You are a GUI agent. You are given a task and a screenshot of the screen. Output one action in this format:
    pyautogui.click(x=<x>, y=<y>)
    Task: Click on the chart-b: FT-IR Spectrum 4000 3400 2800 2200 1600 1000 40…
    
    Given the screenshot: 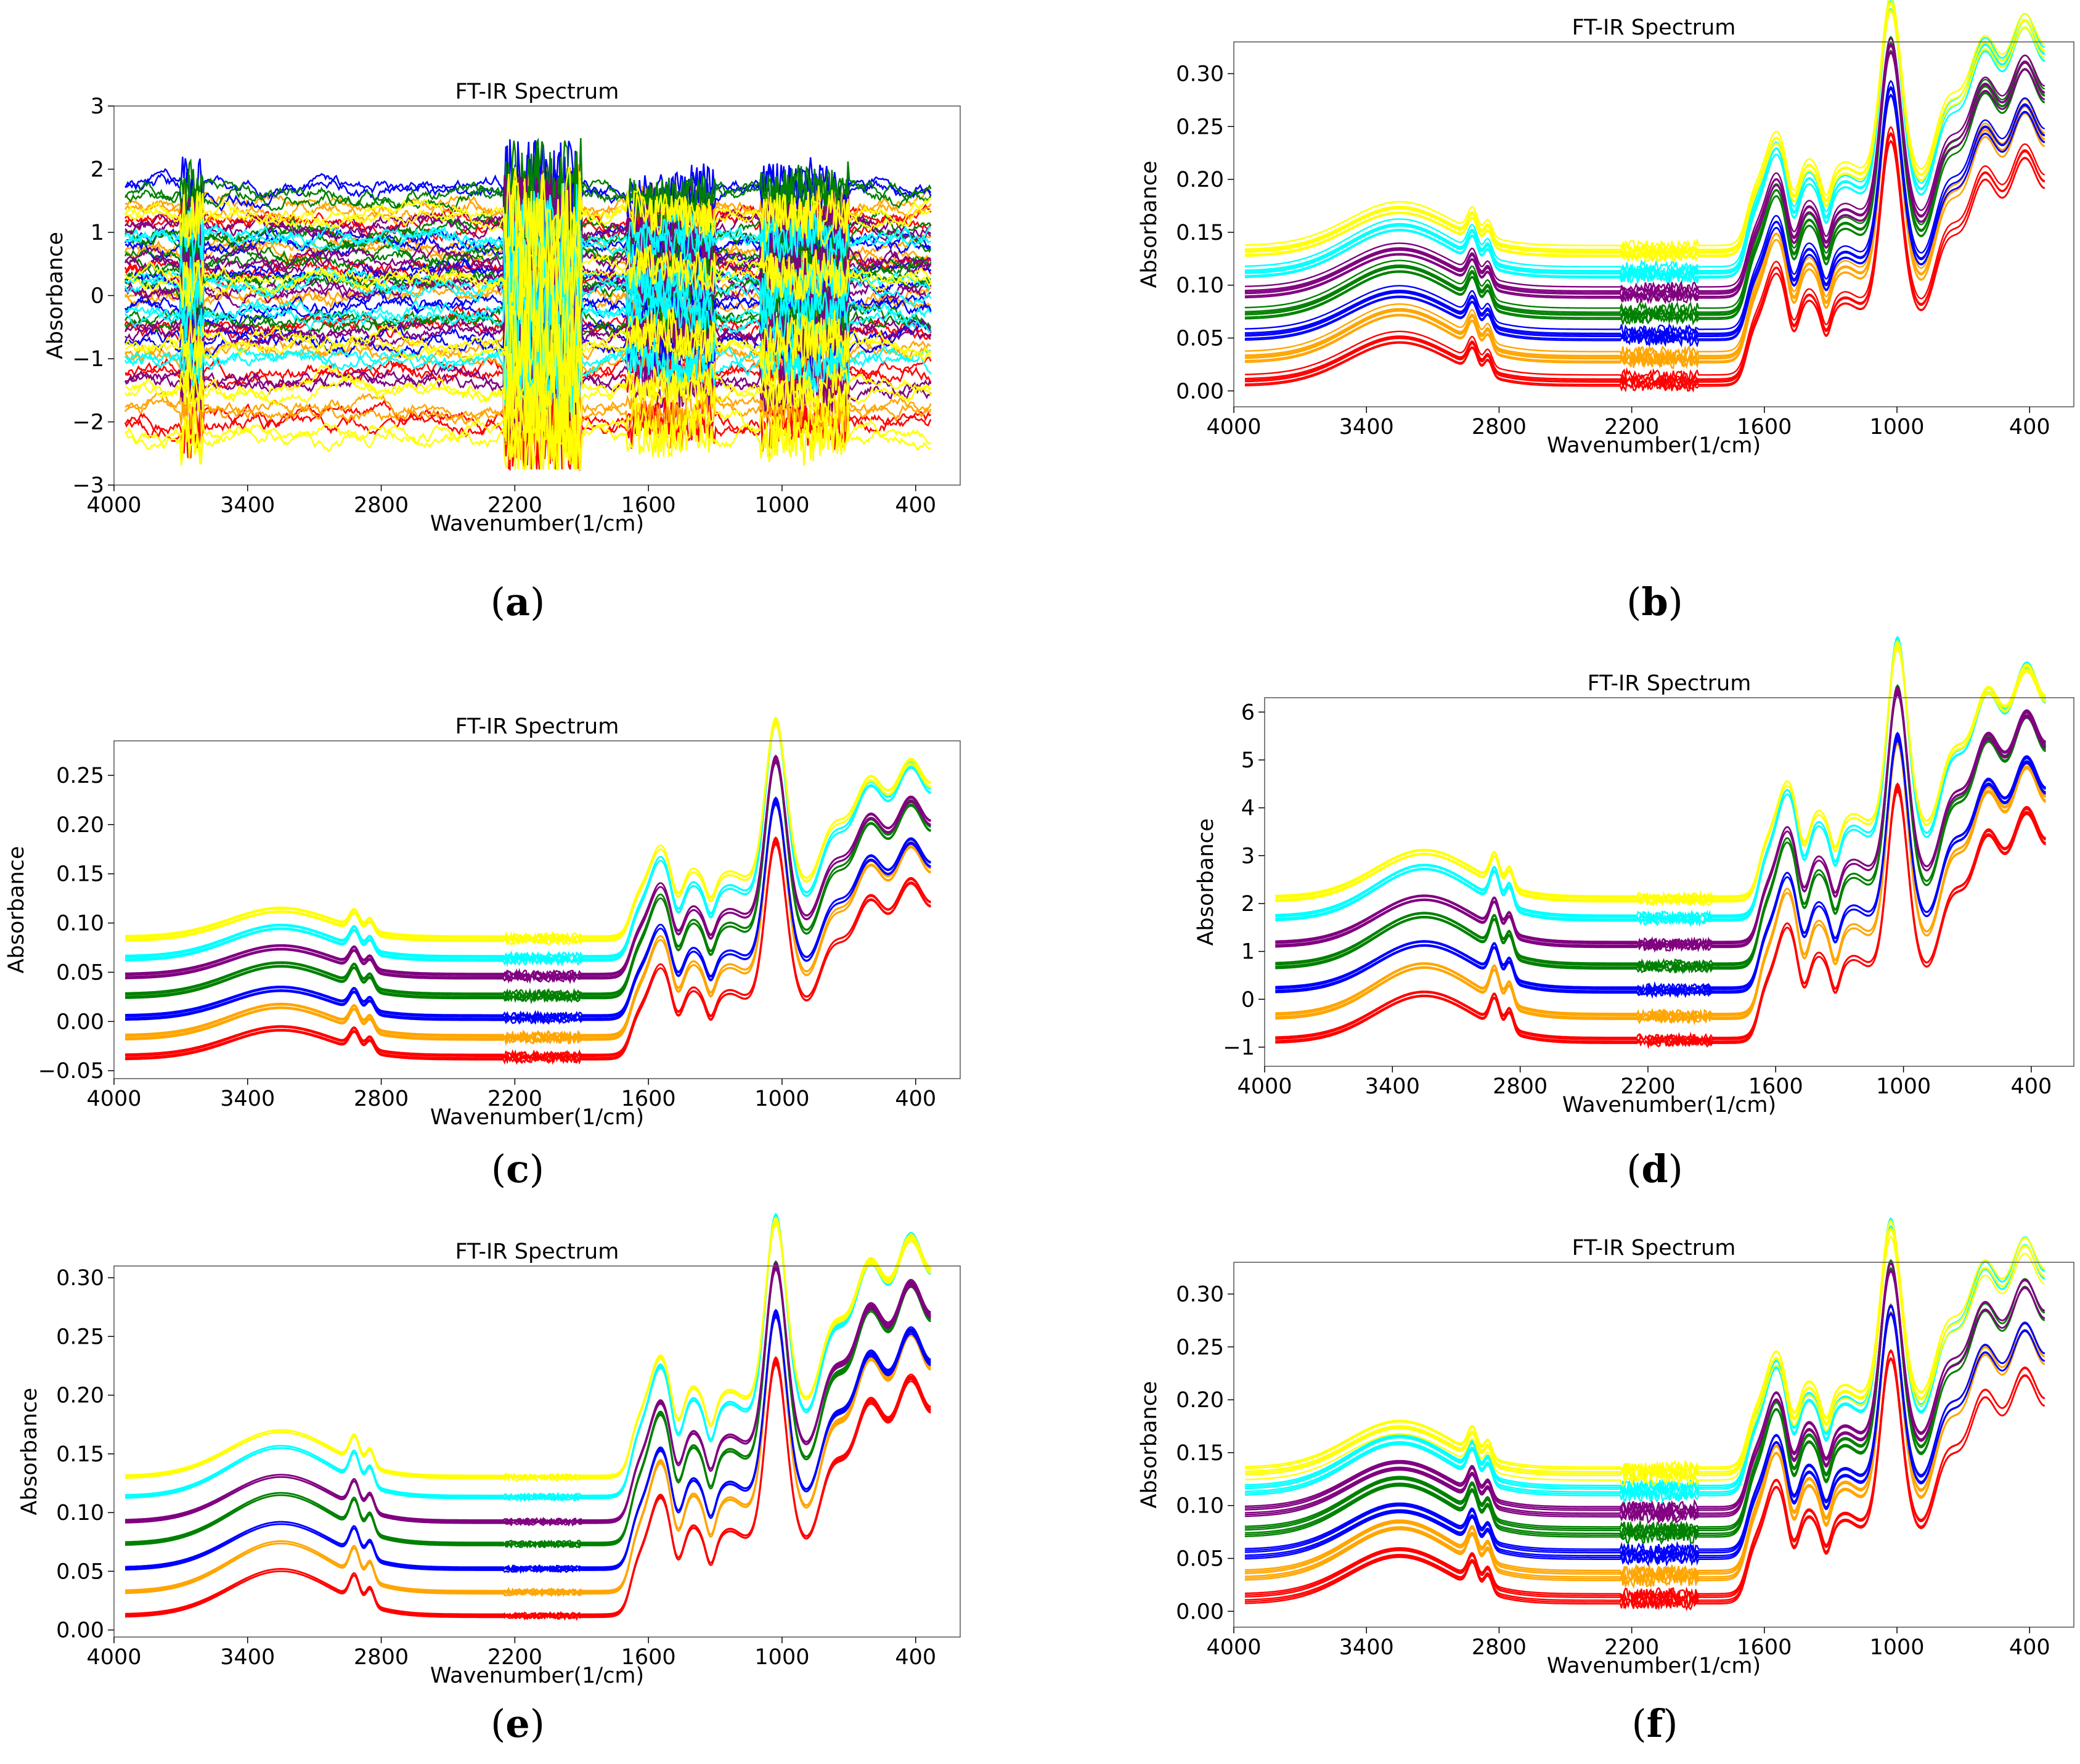 What is the action you would take?
    pyautogui.click(x=1606, y=229)
    